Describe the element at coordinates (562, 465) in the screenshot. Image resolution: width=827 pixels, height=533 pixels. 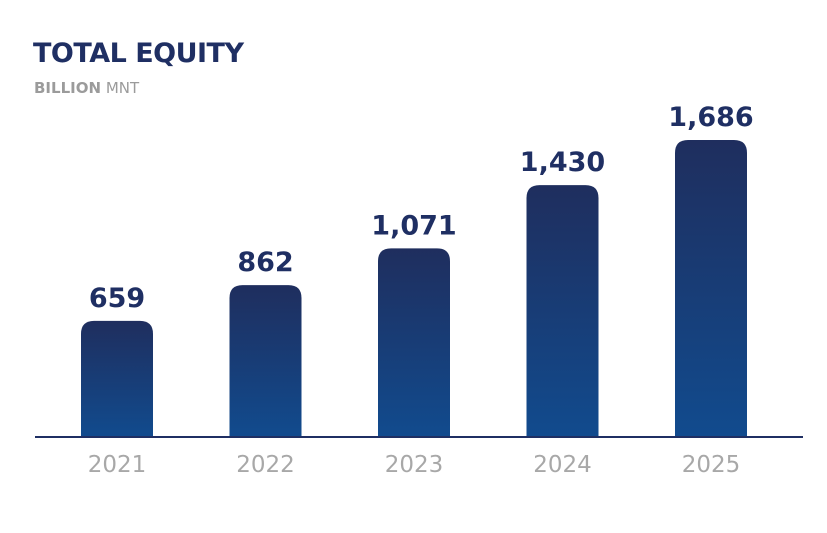
I see `x-tick-label-2024: 2024` at that location.